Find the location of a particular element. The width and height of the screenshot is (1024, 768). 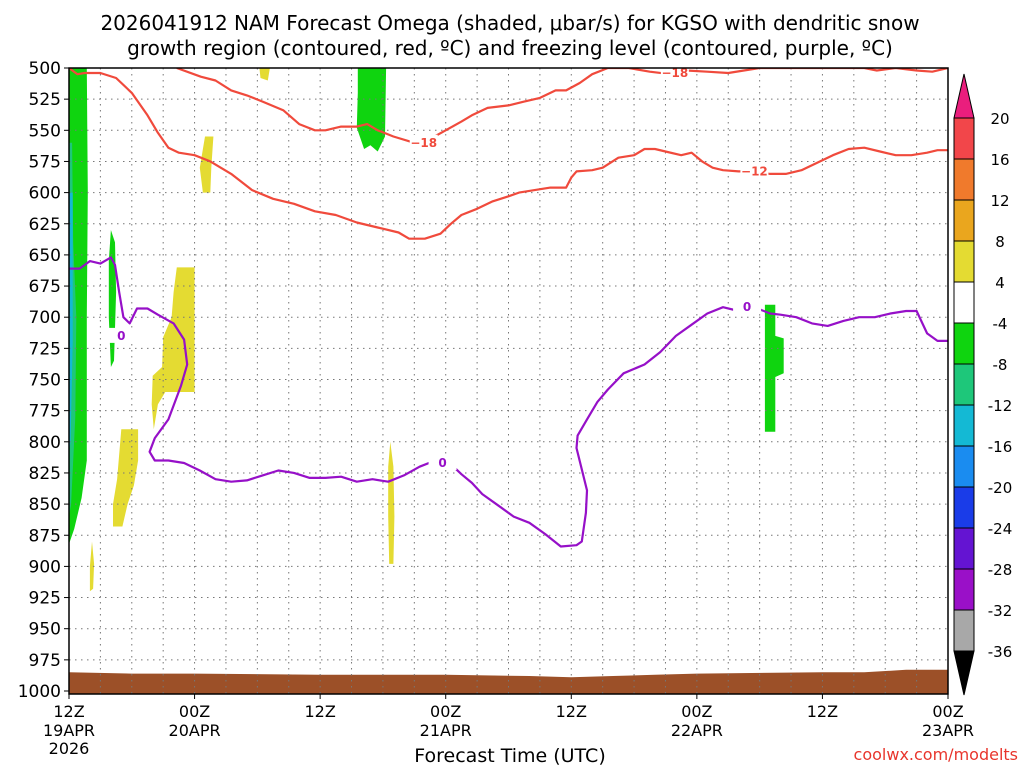

colorbar-label: 20 is located at coordinates (999, 119).